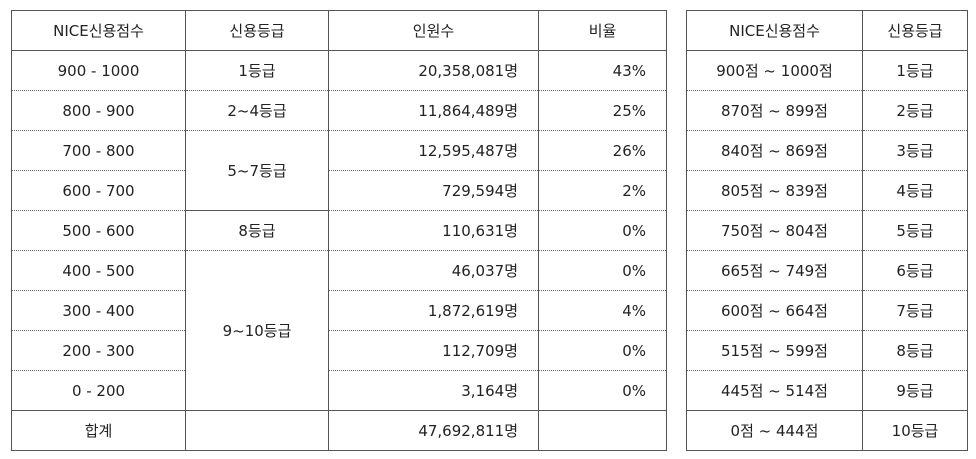  I want to click on count-cell: 46,037명, so click(433, 270).